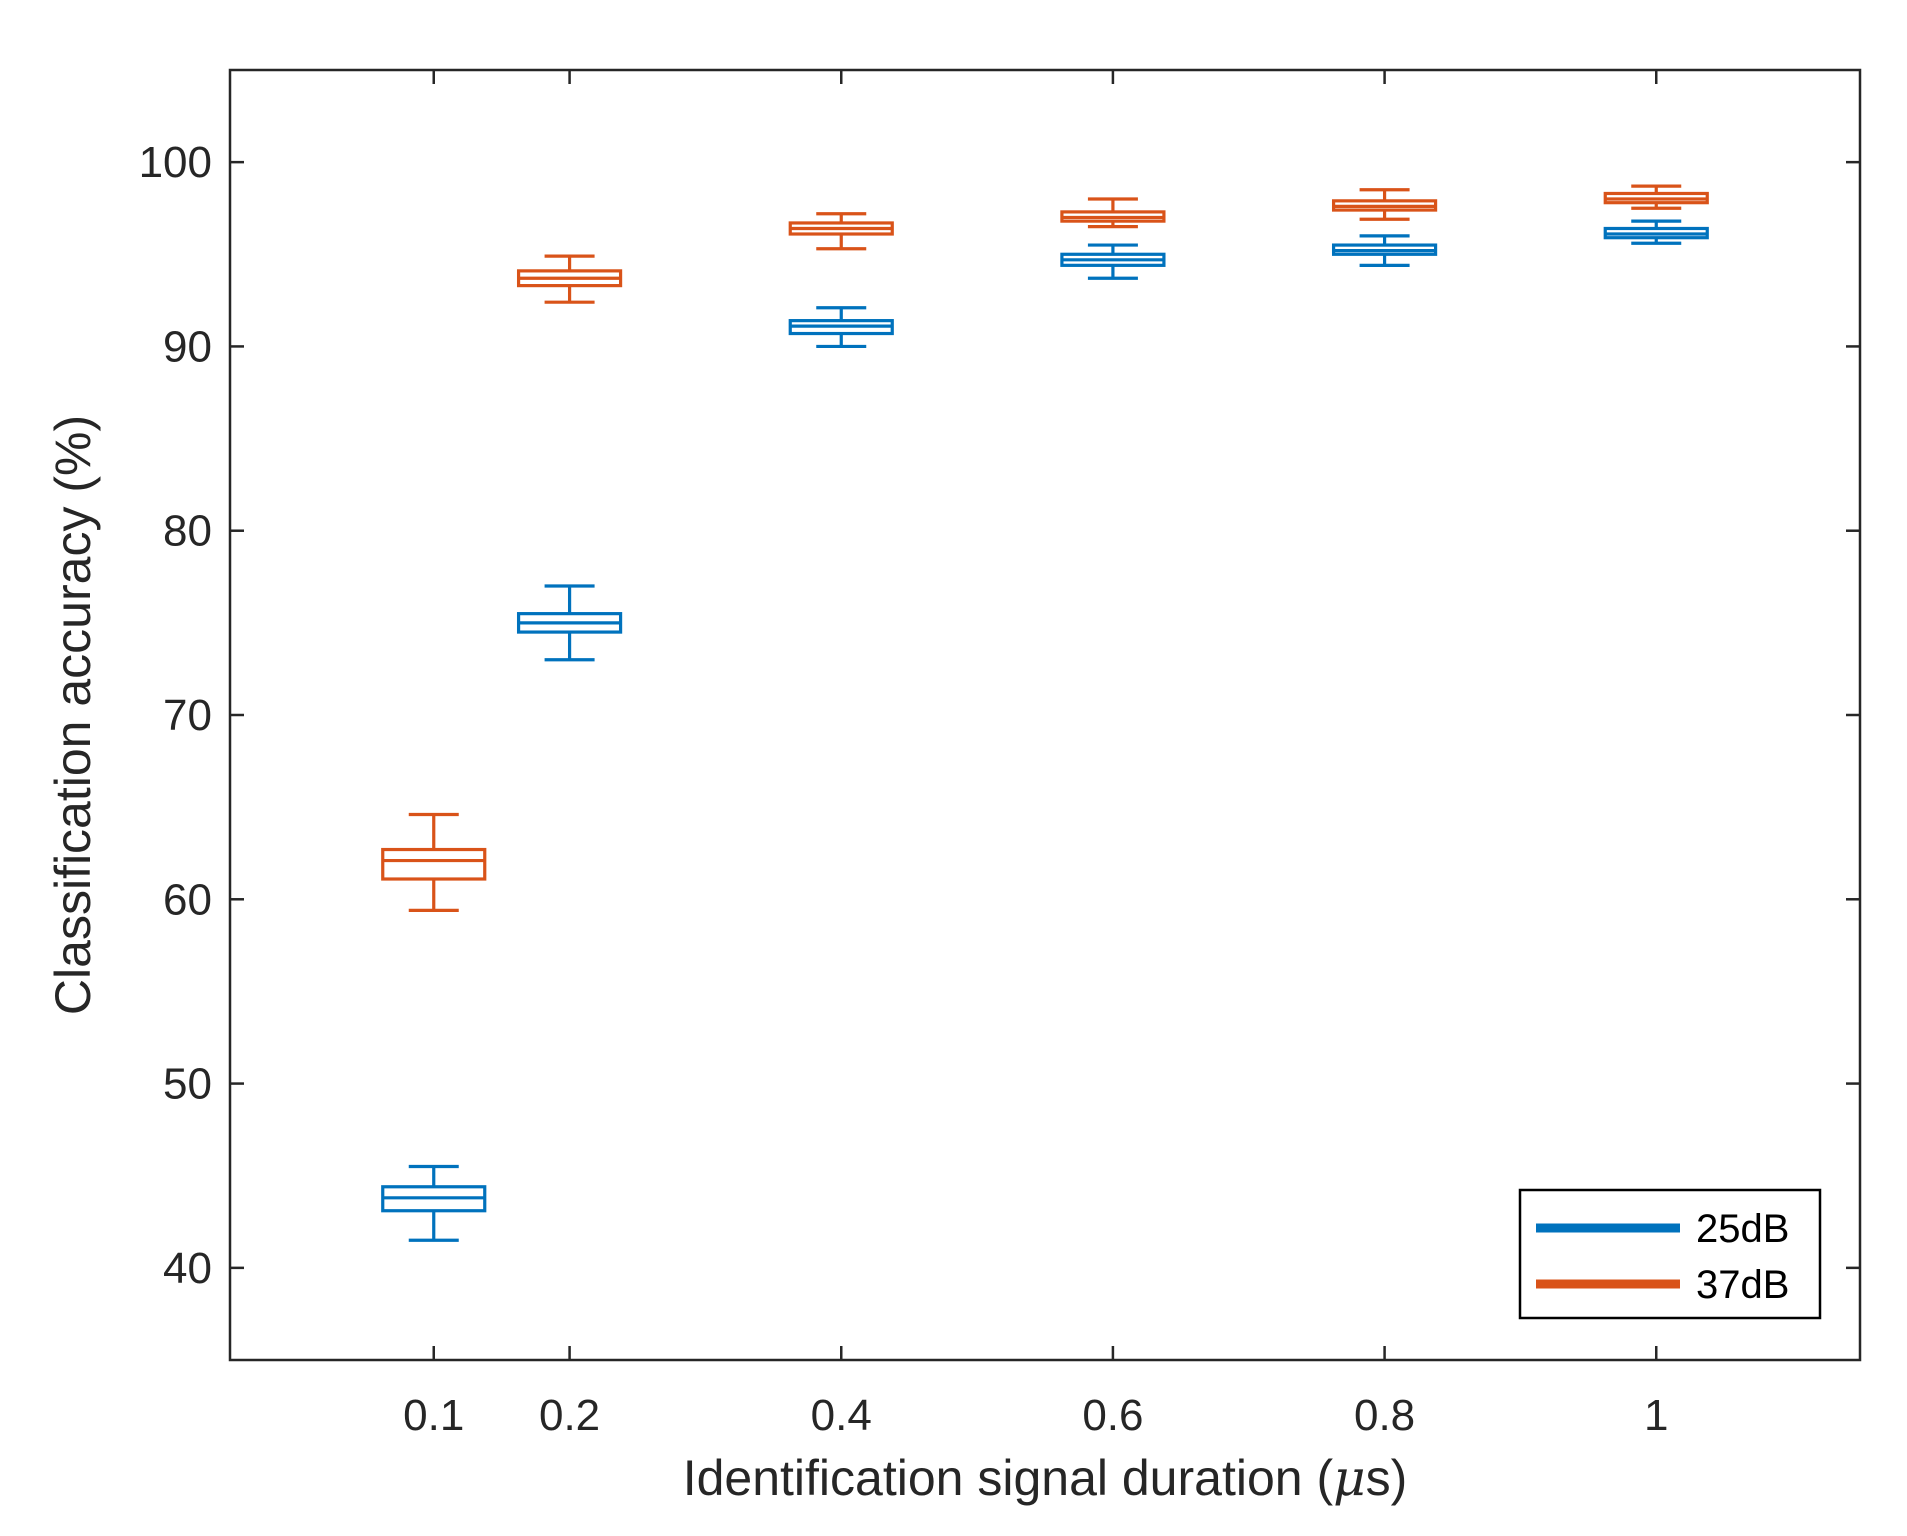  I want to click on box-25dB-0.2, so click(569, 623).